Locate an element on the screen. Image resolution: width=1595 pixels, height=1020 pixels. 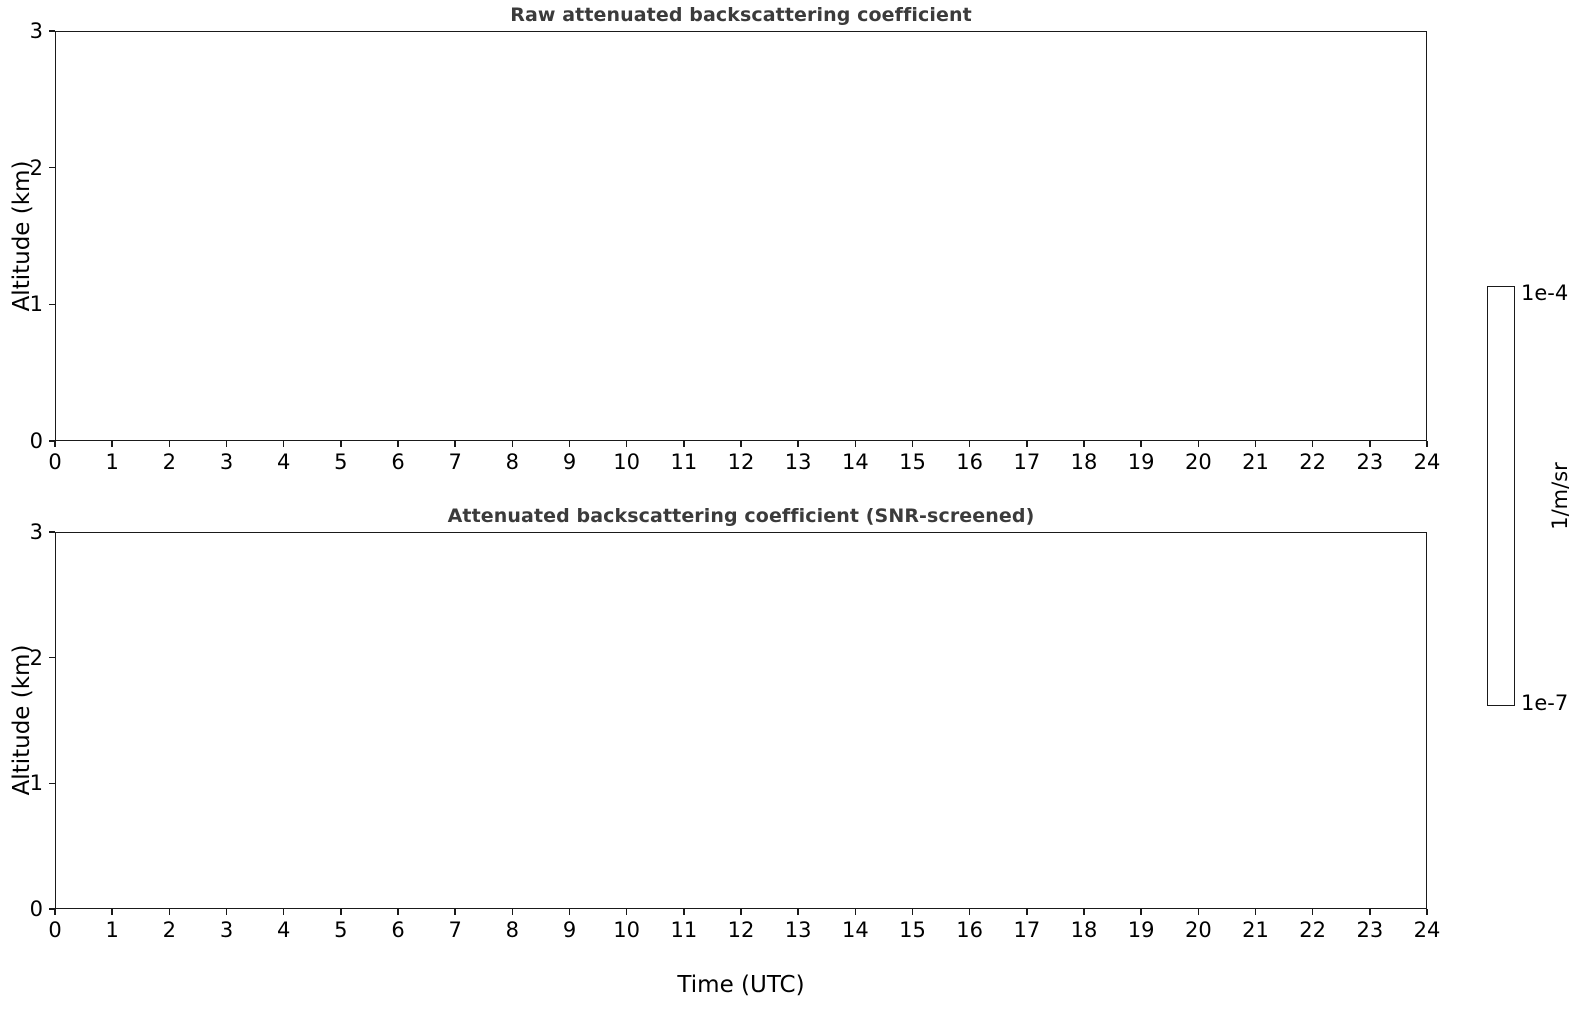
xlabel-time: Time (UTC) is located at coordinates (741, 985).